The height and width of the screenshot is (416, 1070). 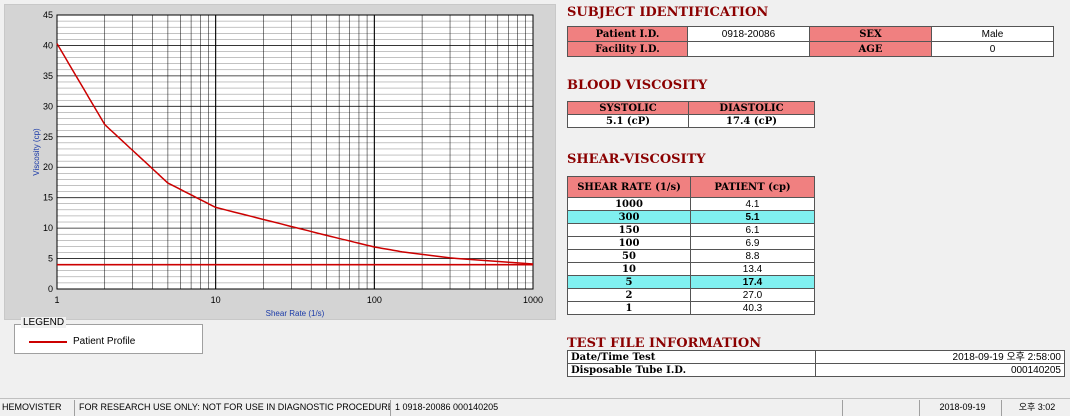 What do you see at coordinates (629, 295) in the screenshot?
I see `shear-rate-cell: 2` at bounding box center [629, 295].